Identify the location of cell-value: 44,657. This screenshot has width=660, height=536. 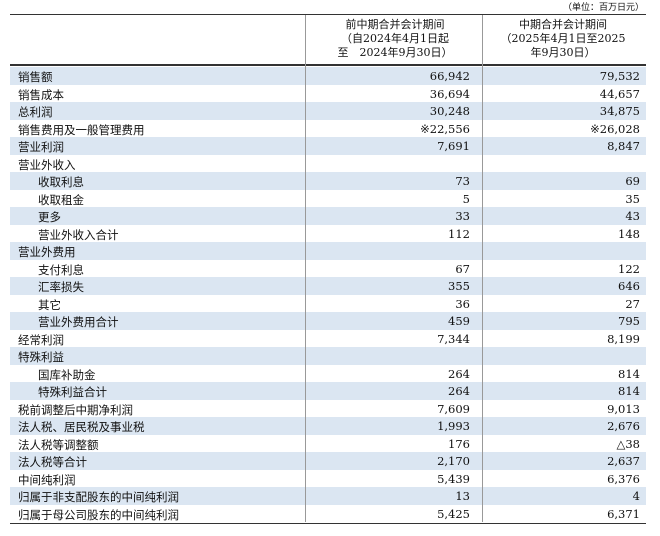
(619, 93).